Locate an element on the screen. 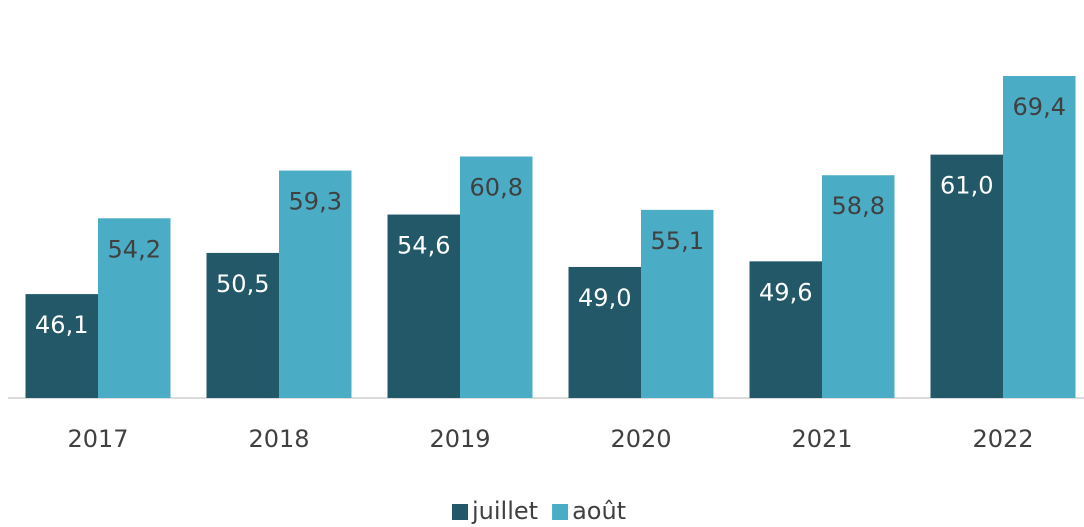 Image resolution: width=1084 pixels, height=527 pixels. data-label: 50,5 is located at coordinates (242, 284).